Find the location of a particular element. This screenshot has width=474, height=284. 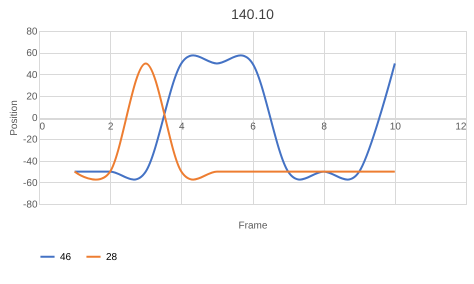

y-tick-label: -60 is located at coordinates (30, 183).